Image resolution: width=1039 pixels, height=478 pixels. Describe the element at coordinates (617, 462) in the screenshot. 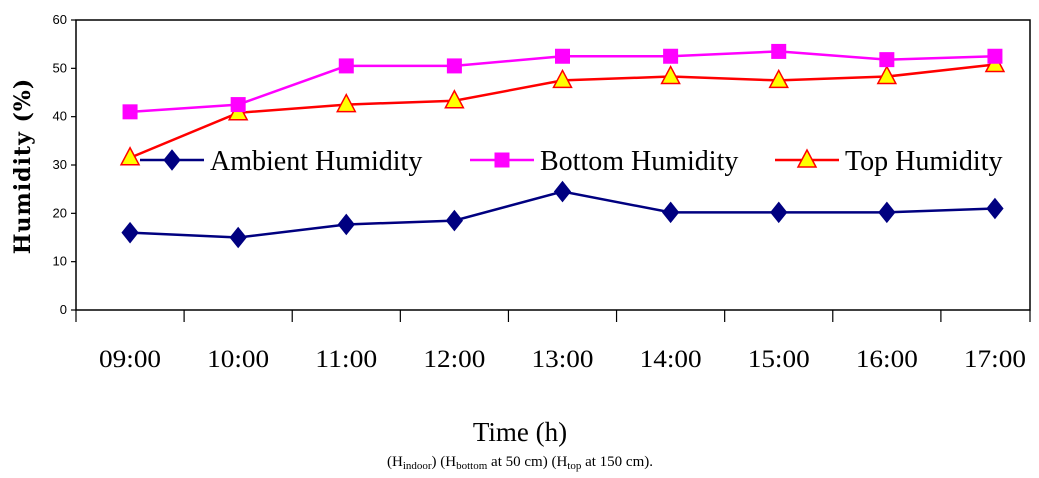

I see `caption-text: at 150 cm).` at that location.